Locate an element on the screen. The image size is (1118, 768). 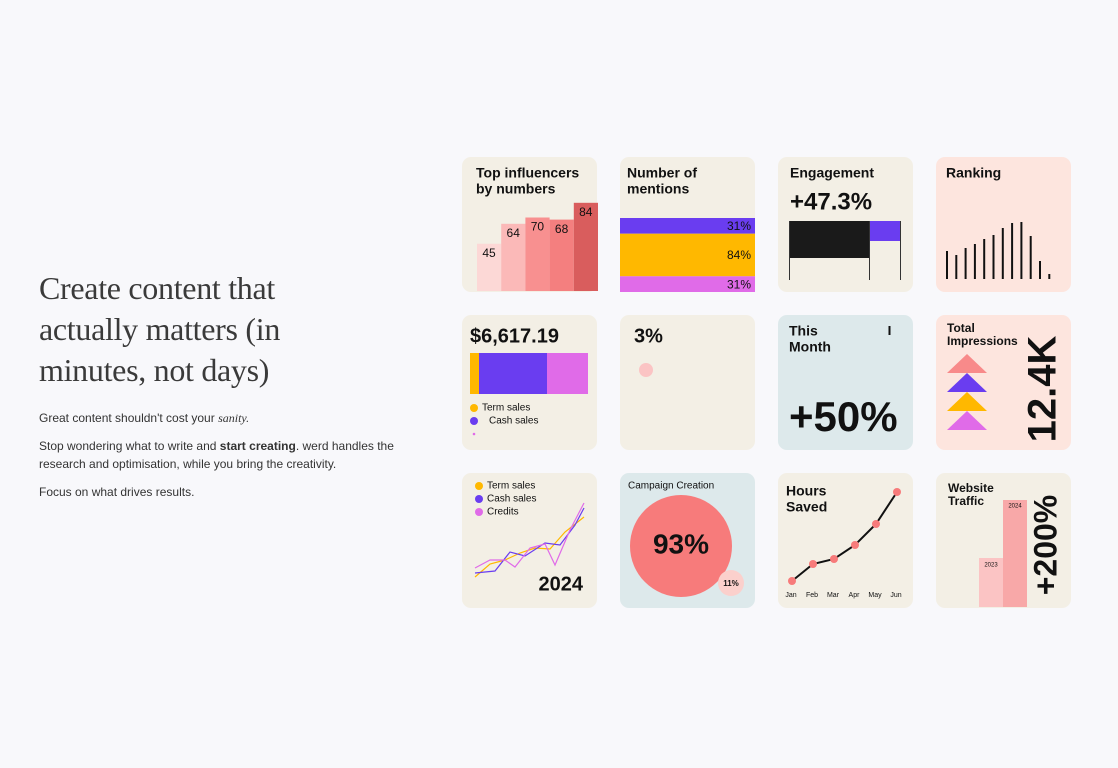
card-title: mentions is located at coordinates (658, 189).